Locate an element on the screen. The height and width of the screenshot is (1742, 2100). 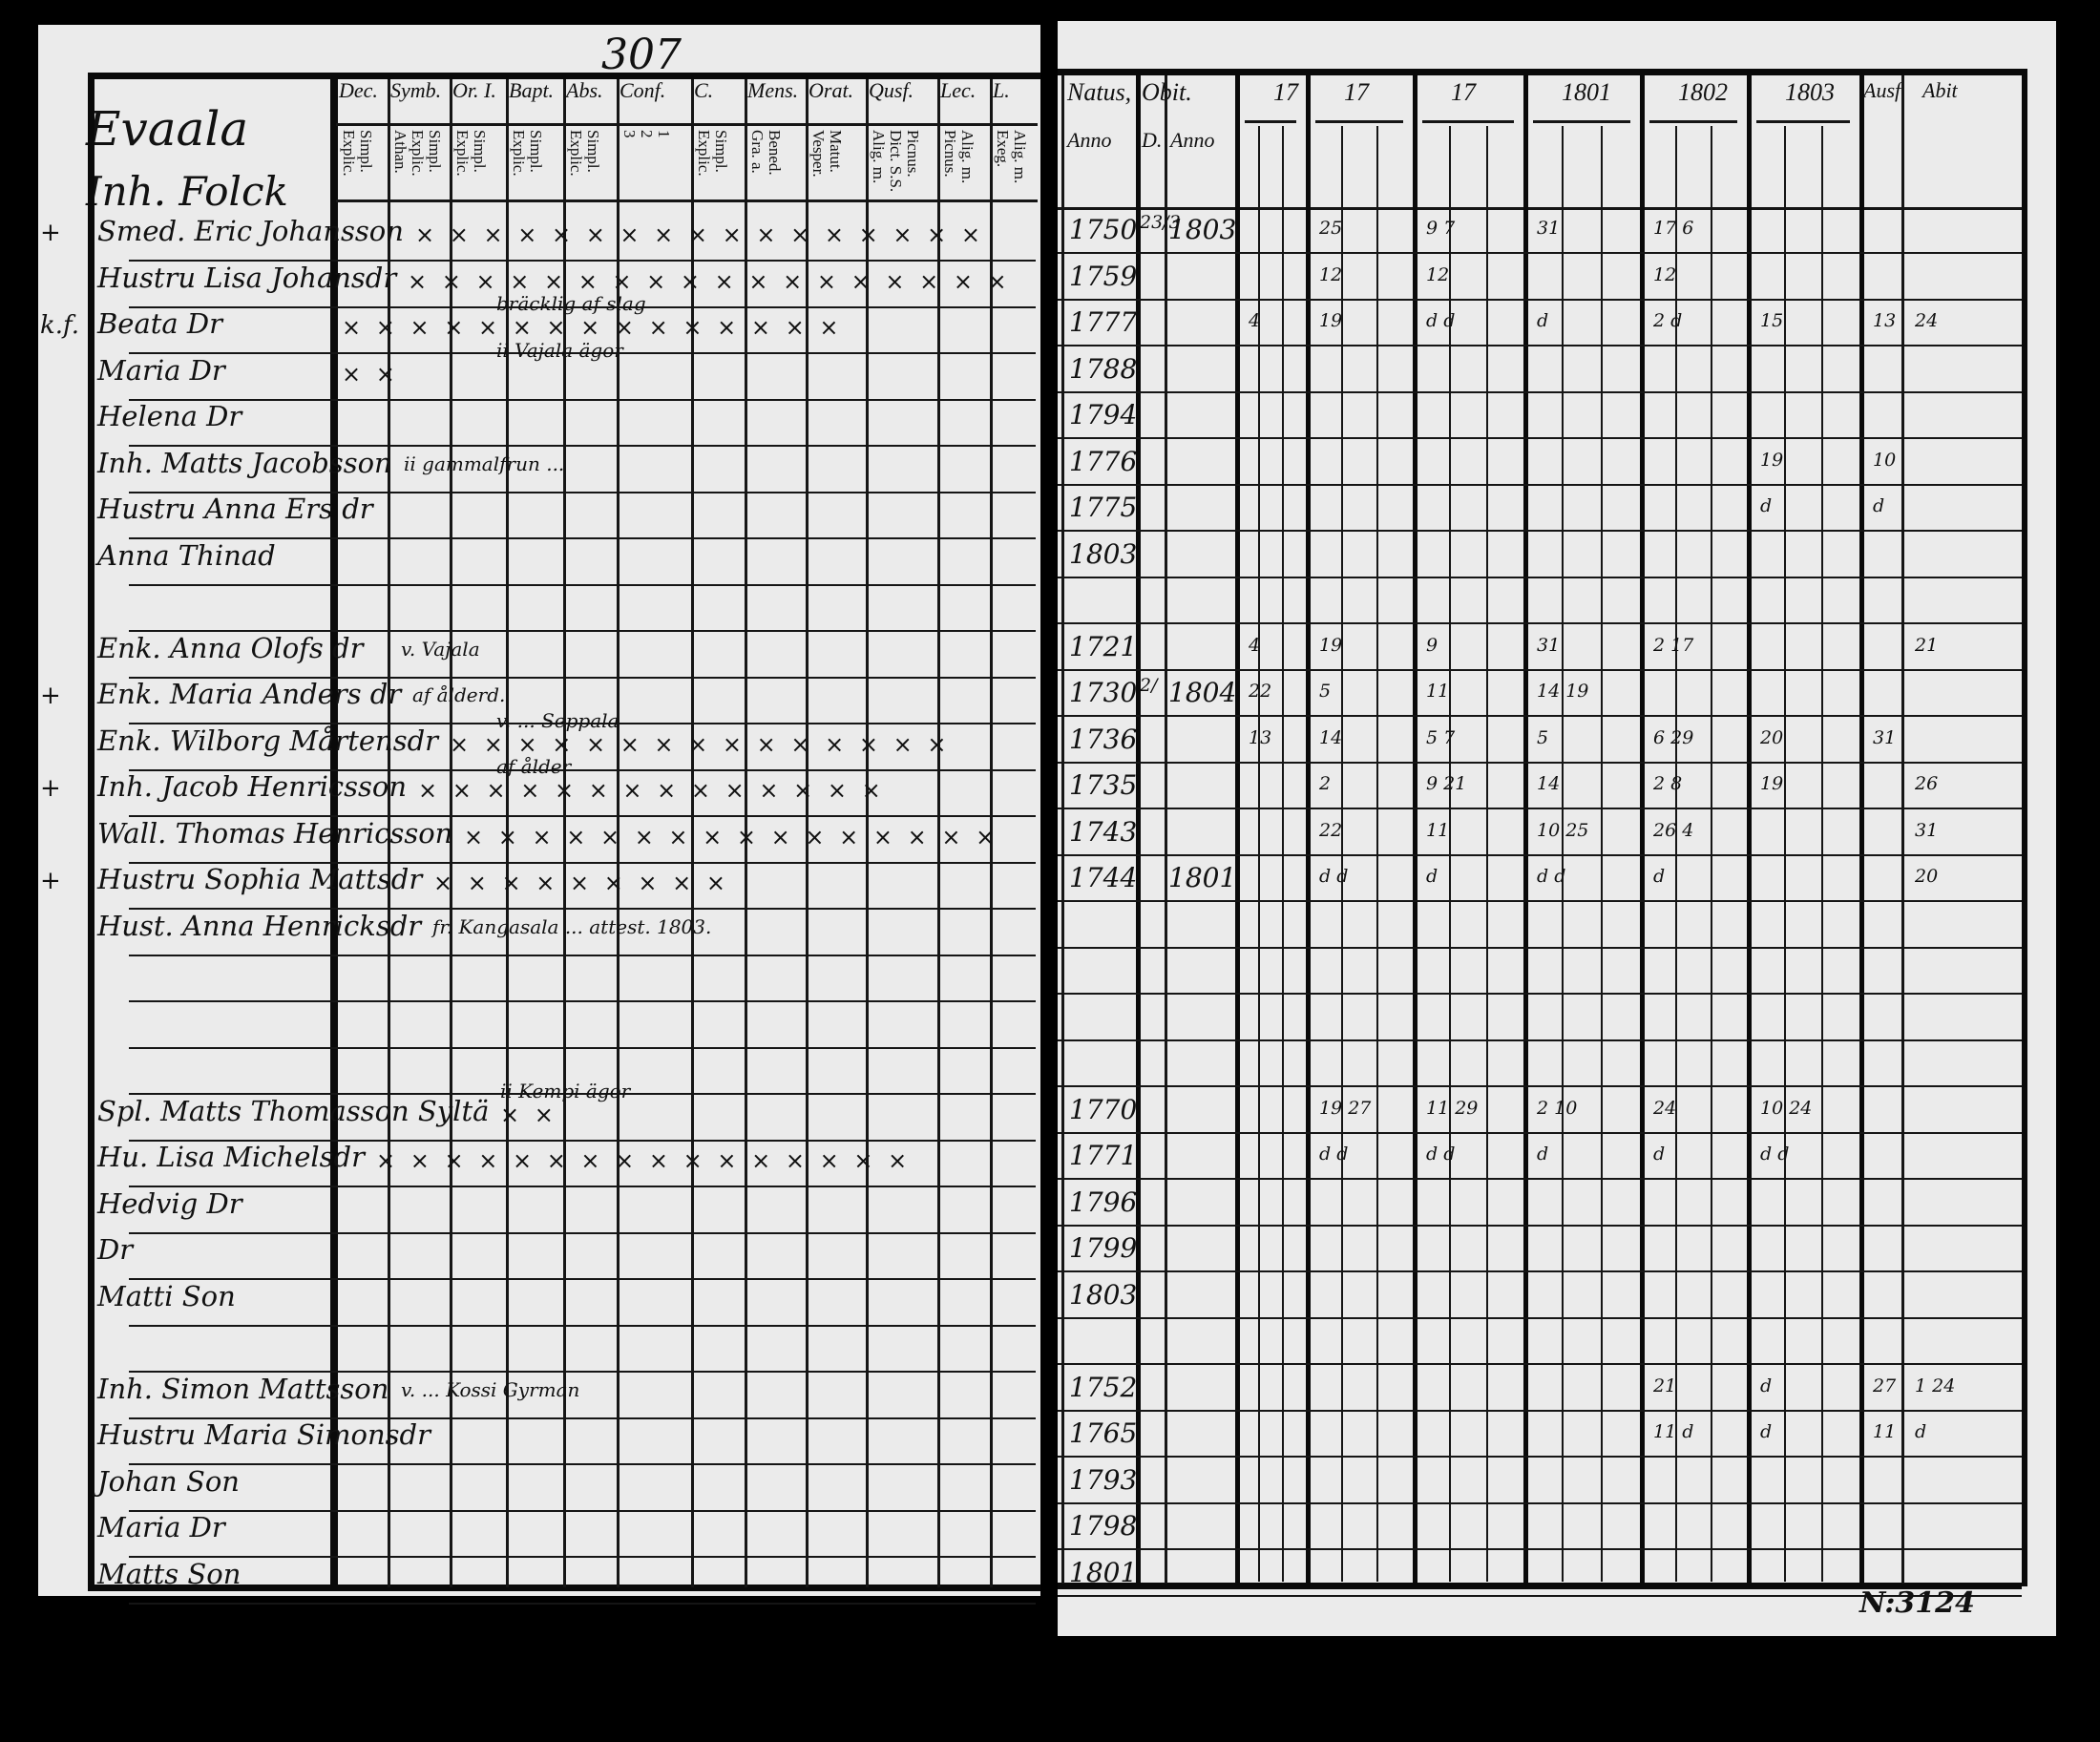
column-subheader: Picnus. is located at coordinates (913, 154).